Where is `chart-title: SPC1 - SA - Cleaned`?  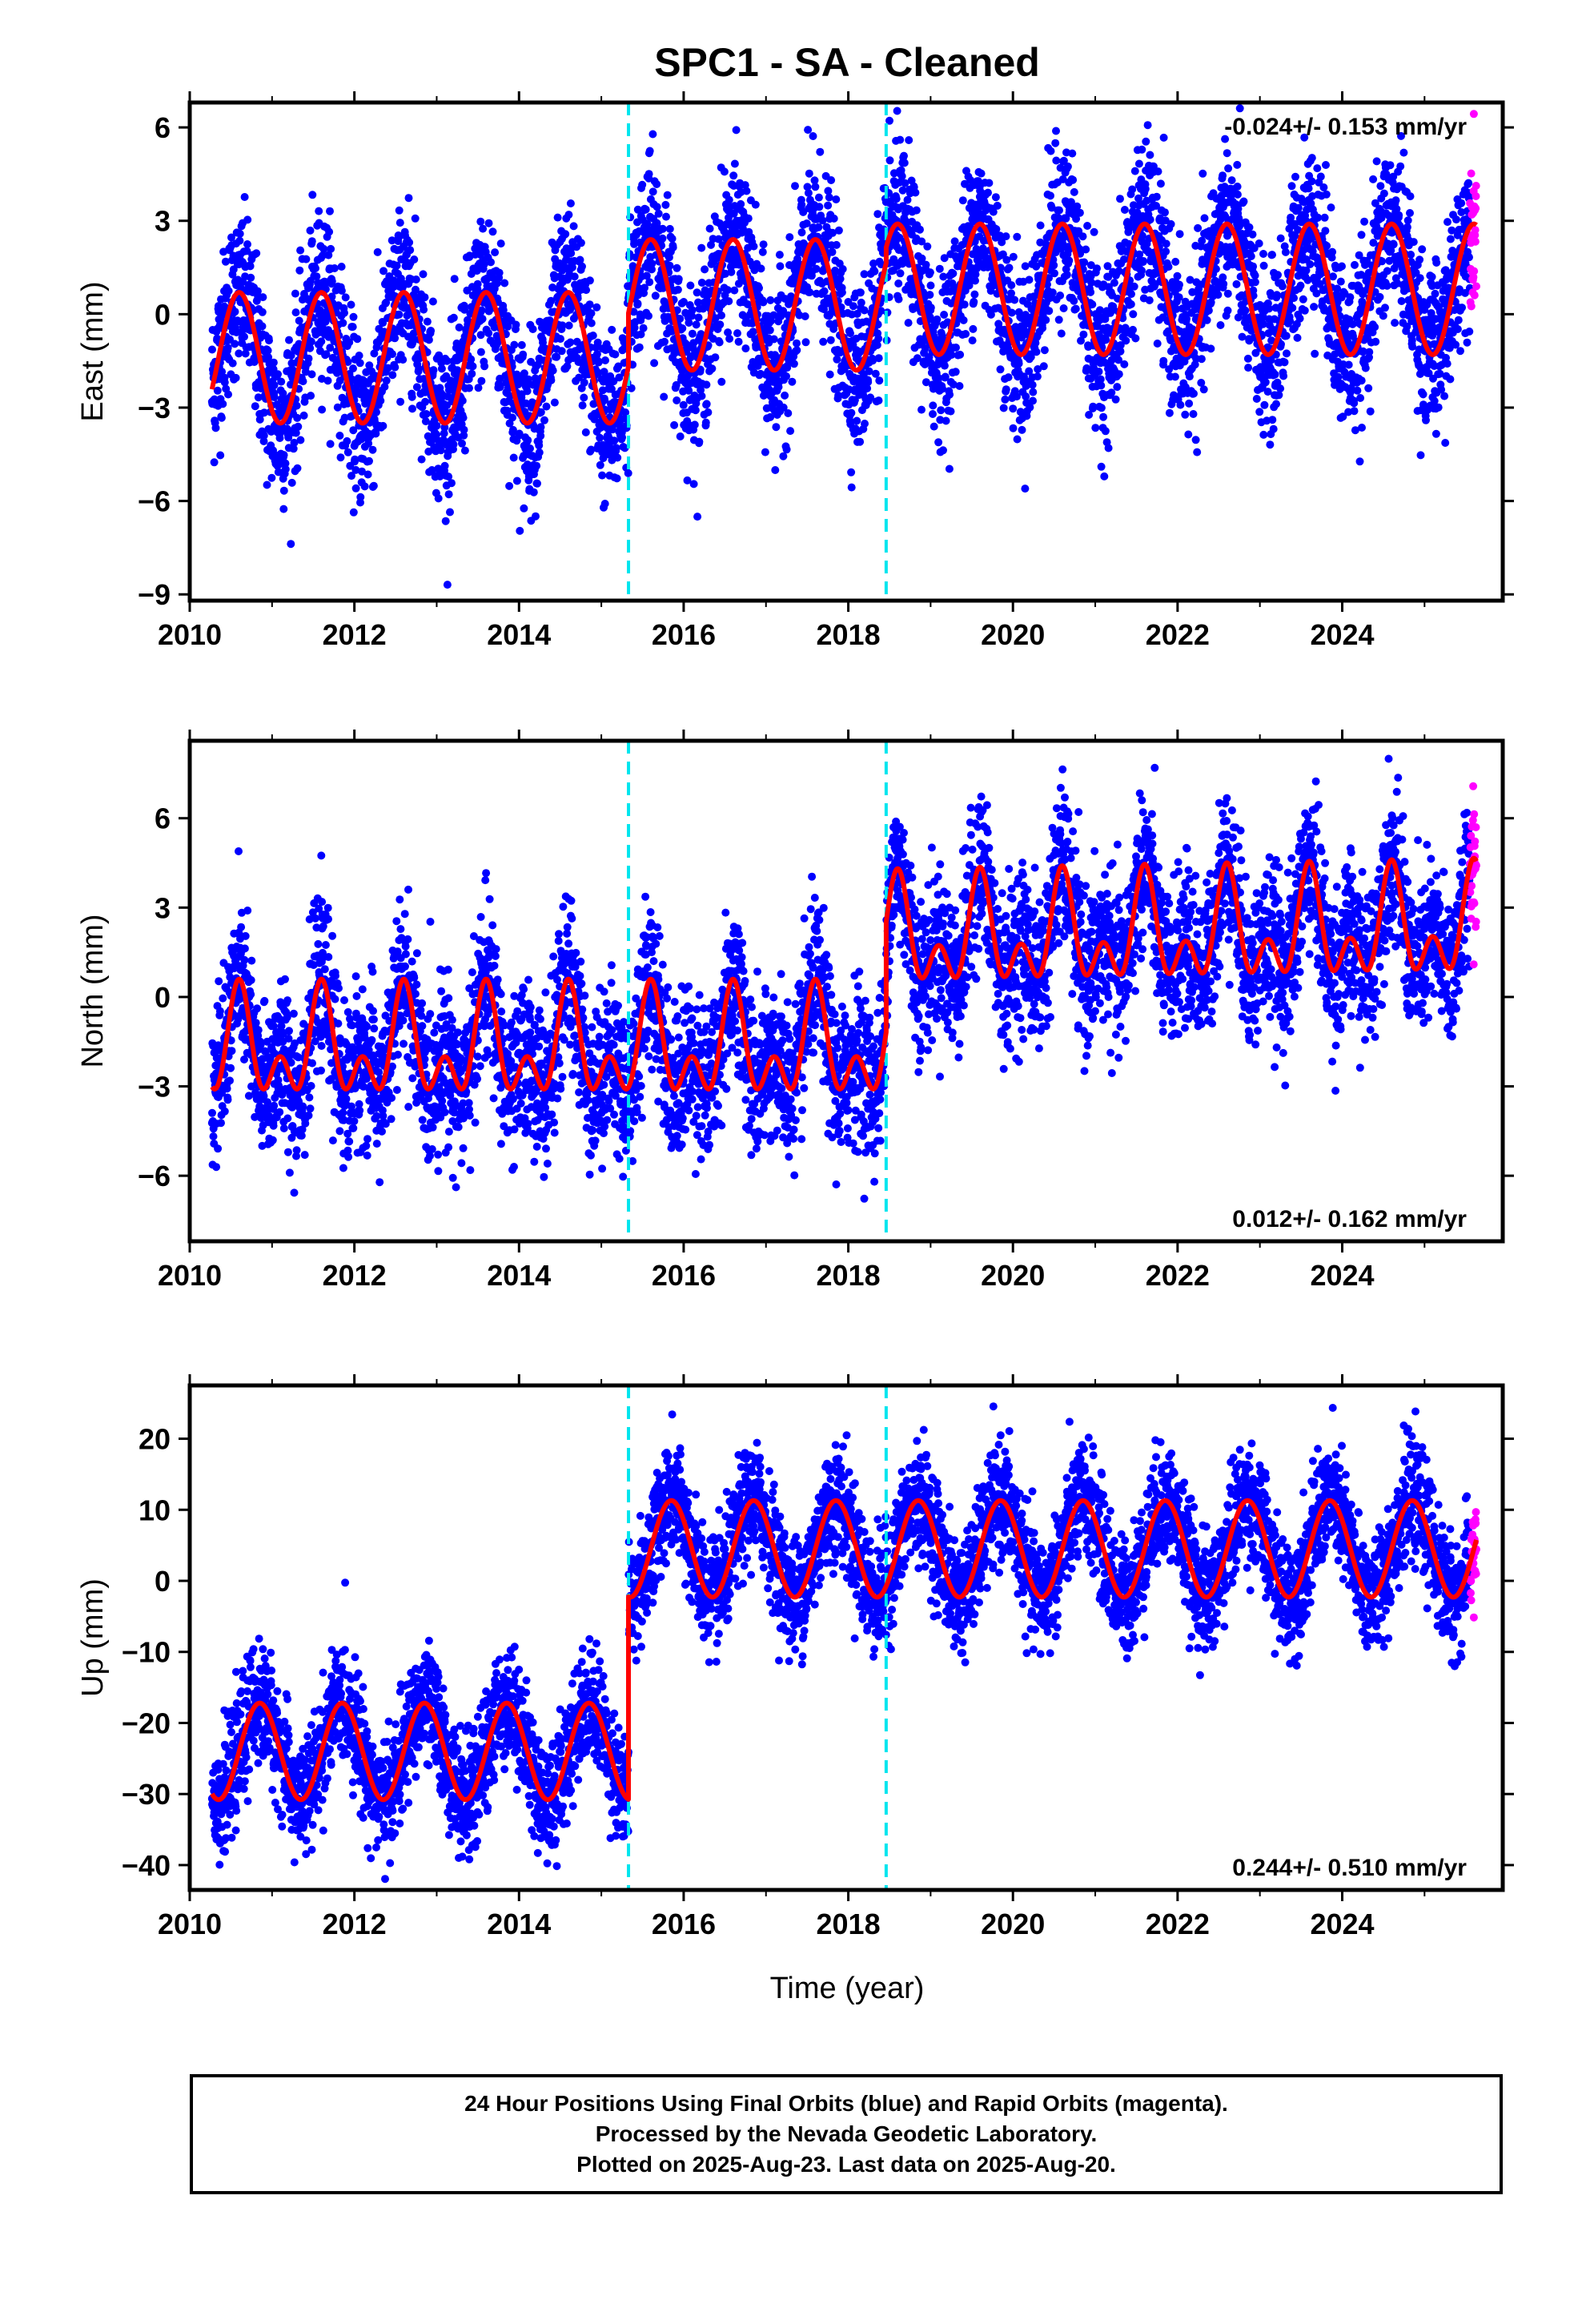
chart-title: SPC1 - SA - Cleaned is located at coordinates (847, 62).